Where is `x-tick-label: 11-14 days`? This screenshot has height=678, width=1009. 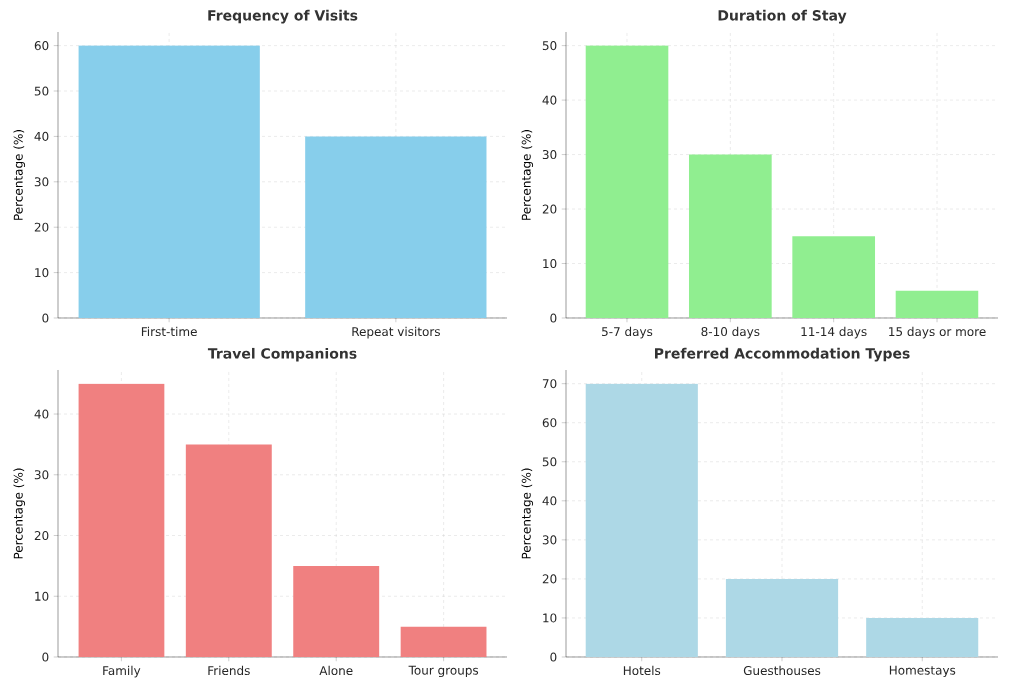 x-tick-label: 11-14 days is located at coordinates (834, 332).